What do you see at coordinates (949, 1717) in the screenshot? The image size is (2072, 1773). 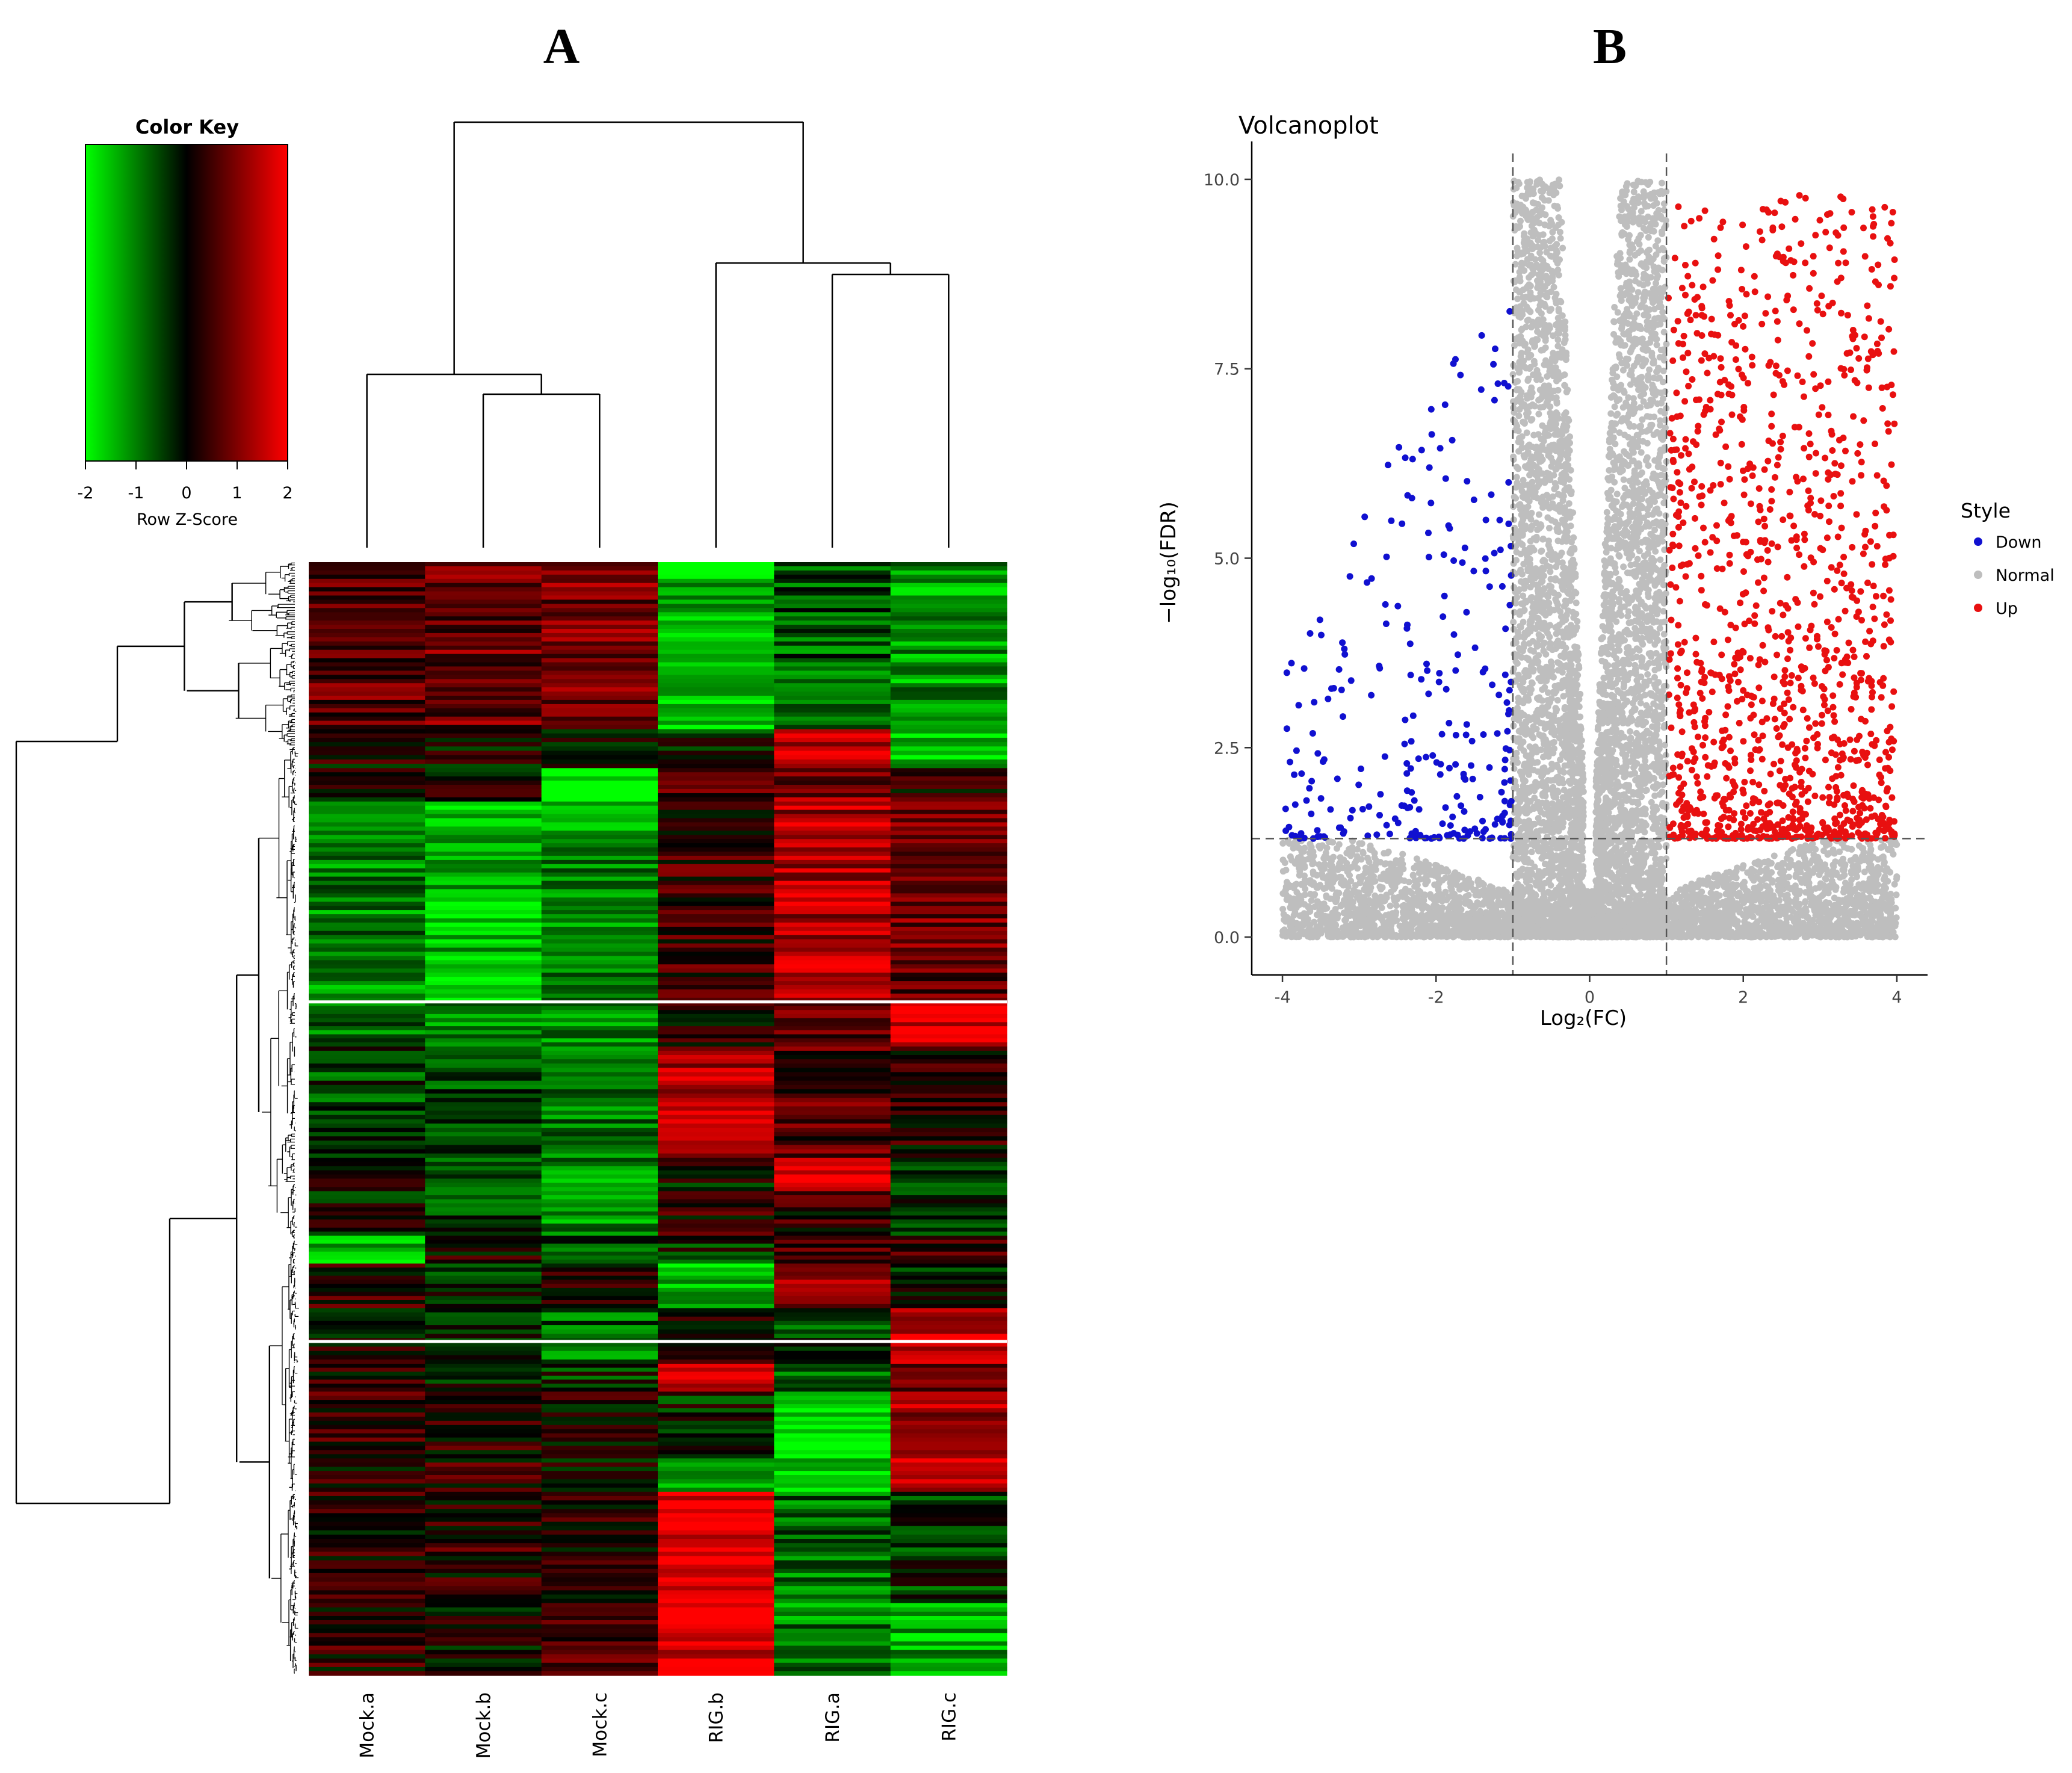 I see `column-label: RIG.c` at bounding box center [949, 1717].